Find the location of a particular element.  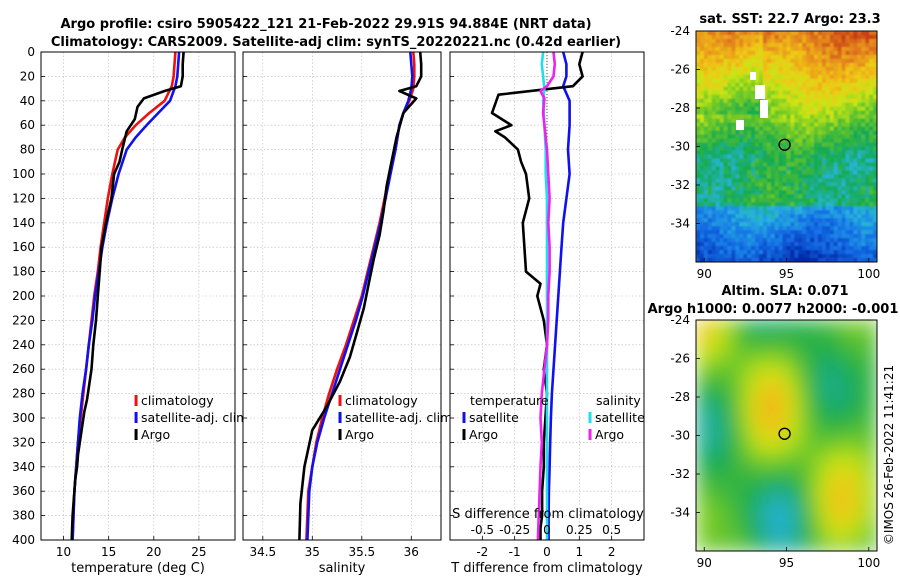

sst-map-title: sat. SST: 22.7 Argo: 23.3 is located at coordinates (789, 19).